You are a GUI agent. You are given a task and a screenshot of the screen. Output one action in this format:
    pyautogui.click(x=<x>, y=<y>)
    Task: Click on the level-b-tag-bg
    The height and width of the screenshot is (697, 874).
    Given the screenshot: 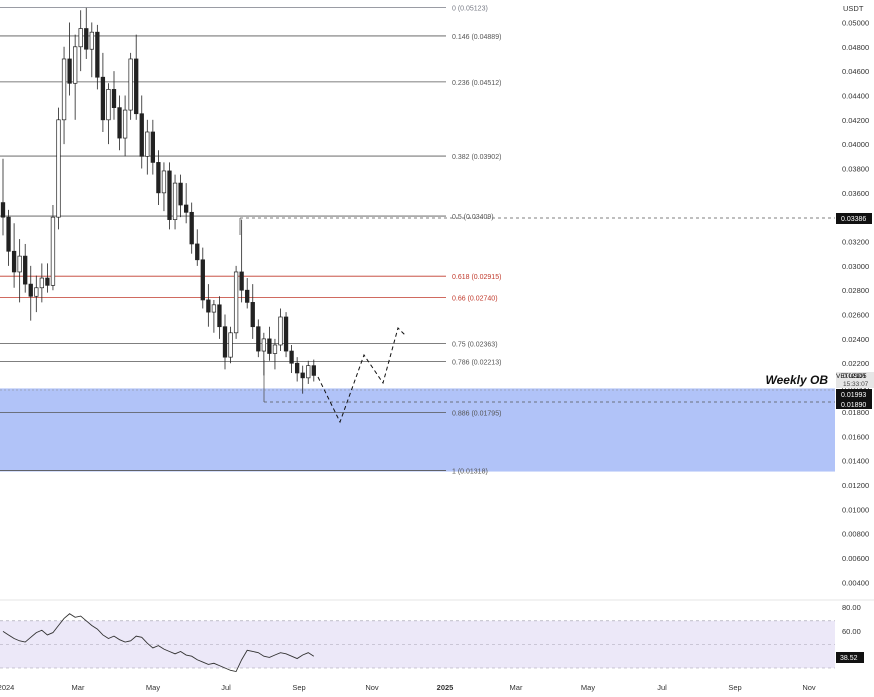 What is the action you would take?
    pyautogui.click(x=854, y=394)
    